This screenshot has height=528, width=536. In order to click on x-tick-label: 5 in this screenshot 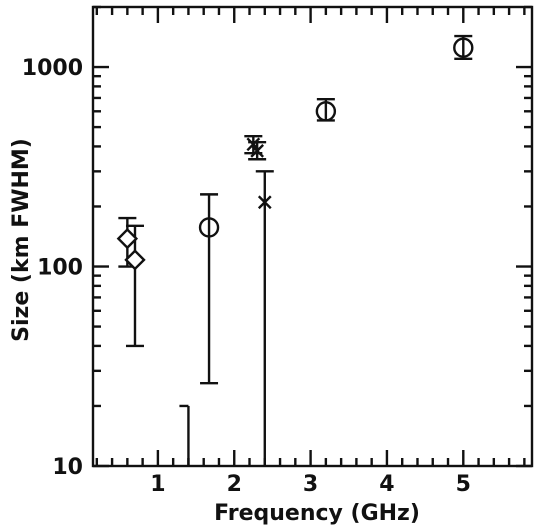, I will do `click(463, 484)`.